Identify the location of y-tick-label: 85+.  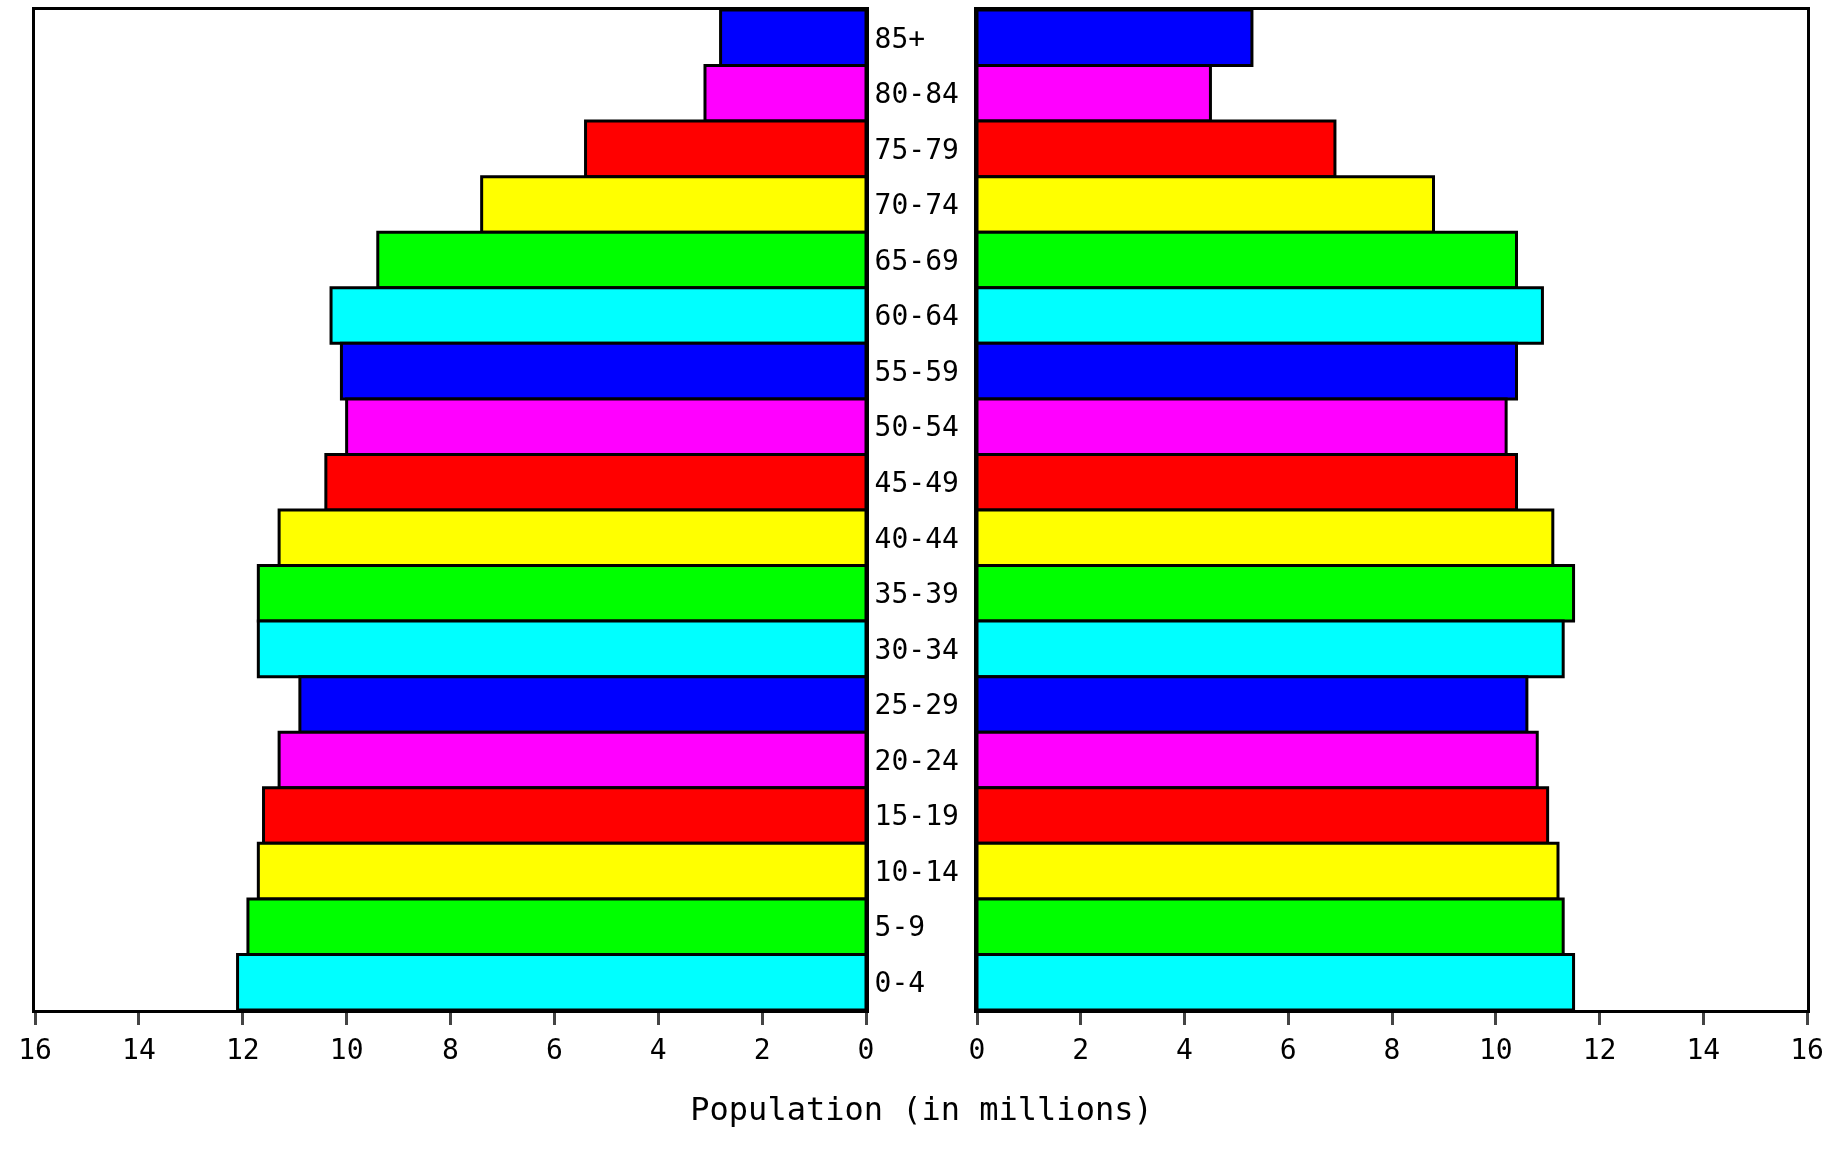
(900, 38).